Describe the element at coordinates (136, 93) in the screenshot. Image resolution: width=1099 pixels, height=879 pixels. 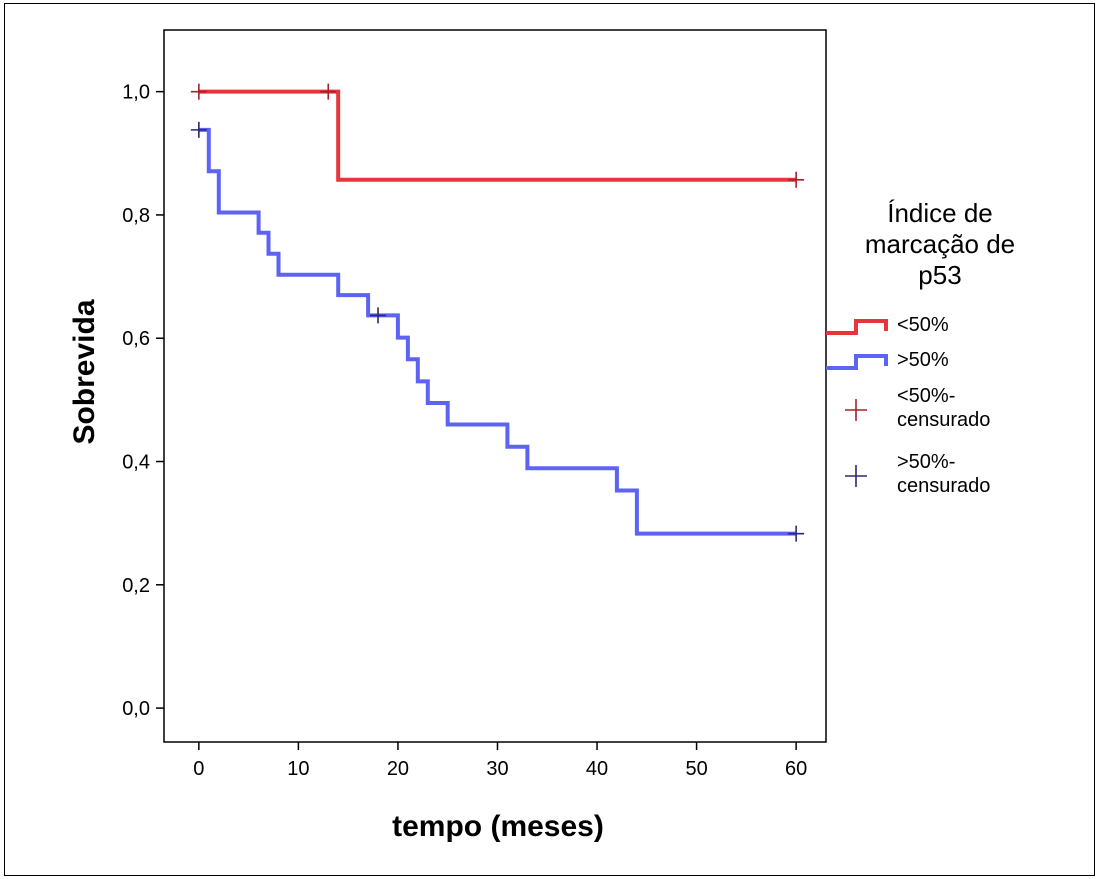
I see `y-tick-label: 1,0` at that location.